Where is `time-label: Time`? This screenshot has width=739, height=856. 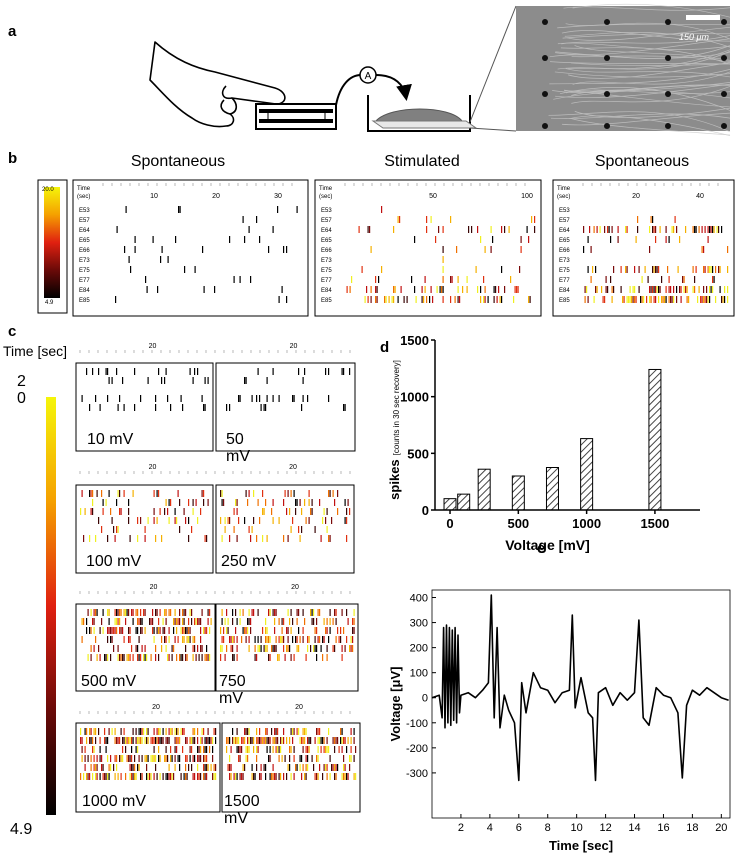
time-label: Time is located at coordinates (326, 189).